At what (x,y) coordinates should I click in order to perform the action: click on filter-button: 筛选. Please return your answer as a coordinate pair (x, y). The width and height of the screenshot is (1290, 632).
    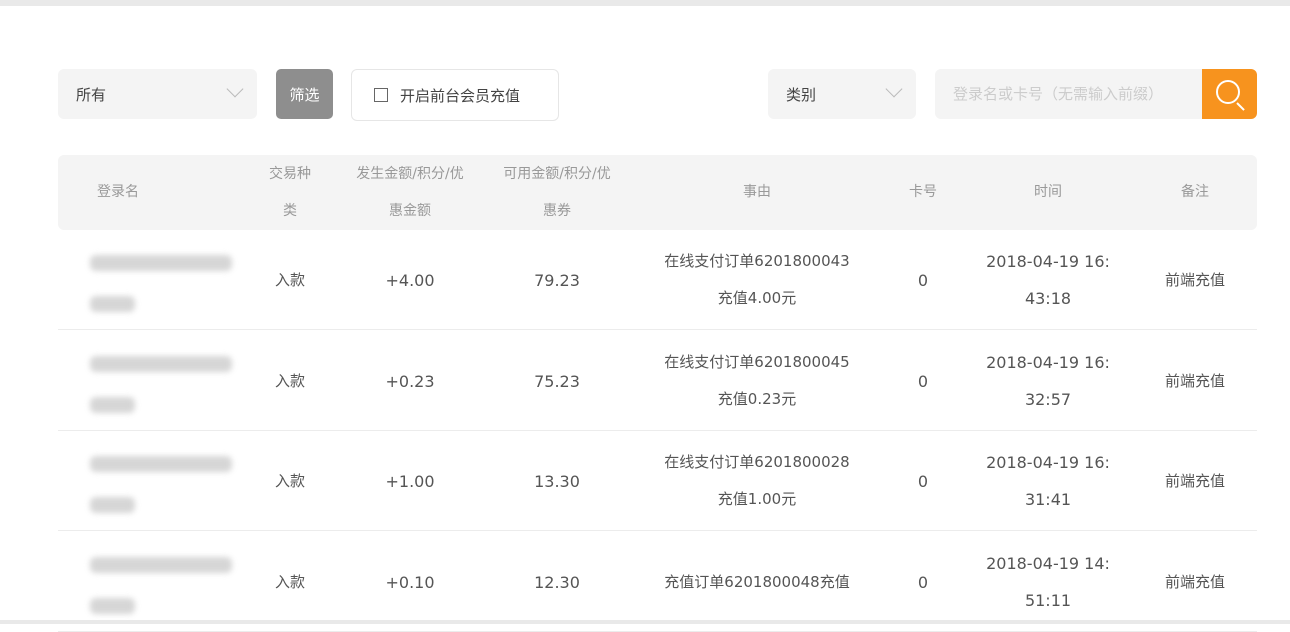
    Looking at the image, I should click on (304, 94).